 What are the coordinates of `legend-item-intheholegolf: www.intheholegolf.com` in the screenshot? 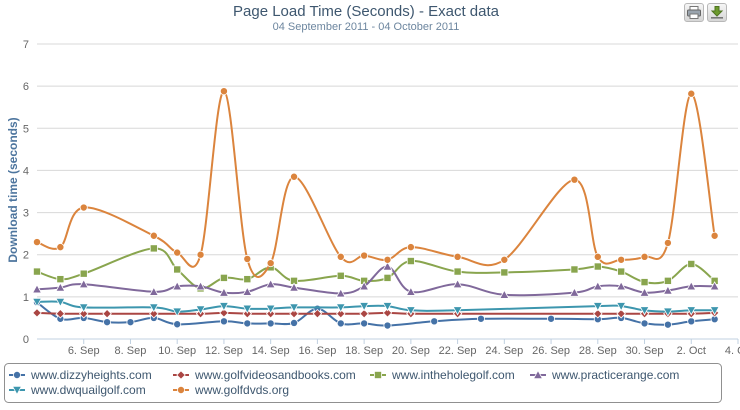 It's located at (442, 375).